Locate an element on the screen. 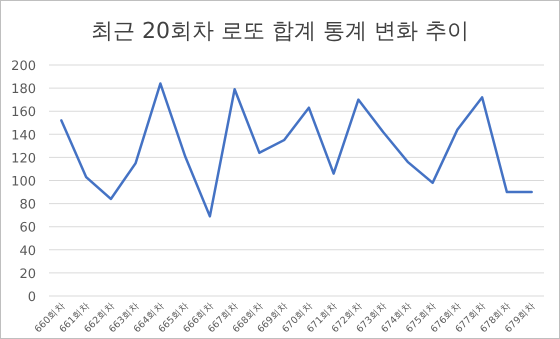  y-tick-label: 60 is located at coordinates (27, 228).